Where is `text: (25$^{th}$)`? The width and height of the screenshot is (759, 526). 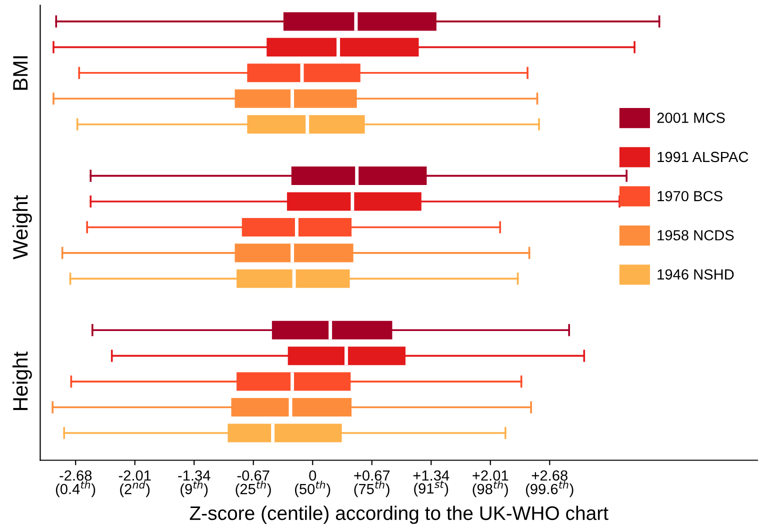 text: (25$^{th}$) is located at coordinates (253, 489).